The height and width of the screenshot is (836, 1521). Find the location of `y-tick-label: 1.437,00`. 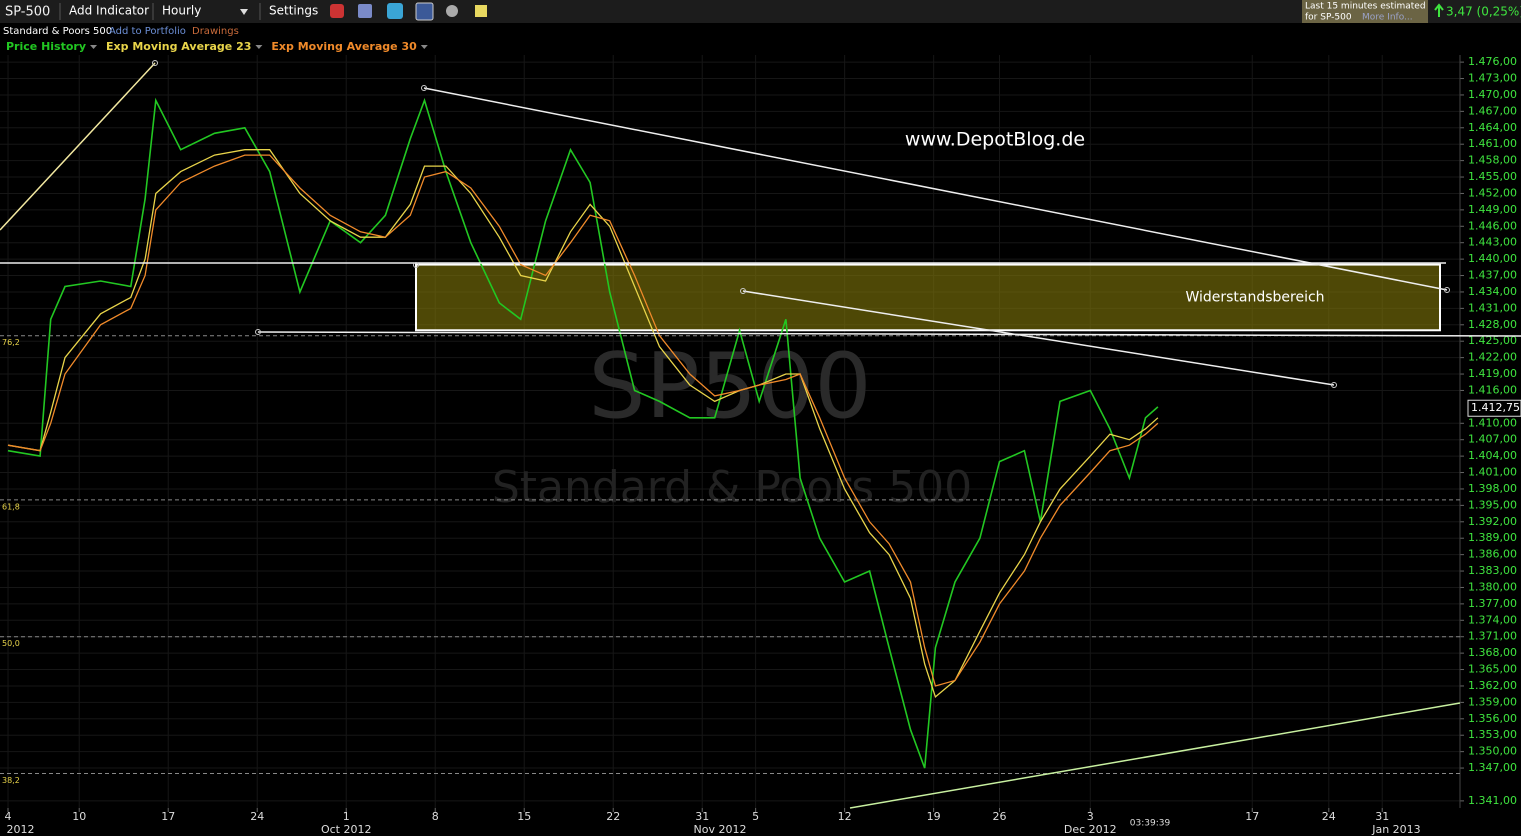

y-tick-label: 1.437,00 is located at coordinates (1492, 275).